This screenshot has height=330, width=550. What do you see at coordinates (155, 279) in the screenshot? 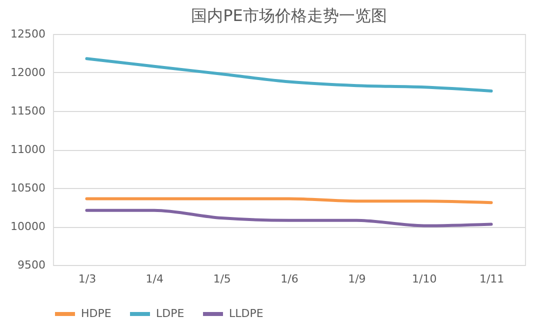
I see `x-tick-label: 1/4` at bounding box center [155, 279].